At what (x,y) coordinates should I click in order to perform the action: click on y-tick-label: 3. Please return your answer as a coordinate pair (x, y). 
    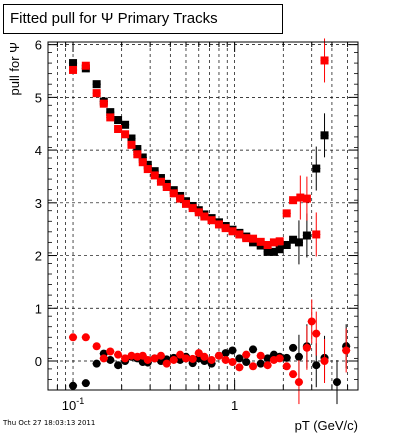
    Looking at the image, I should click on (38, 203).